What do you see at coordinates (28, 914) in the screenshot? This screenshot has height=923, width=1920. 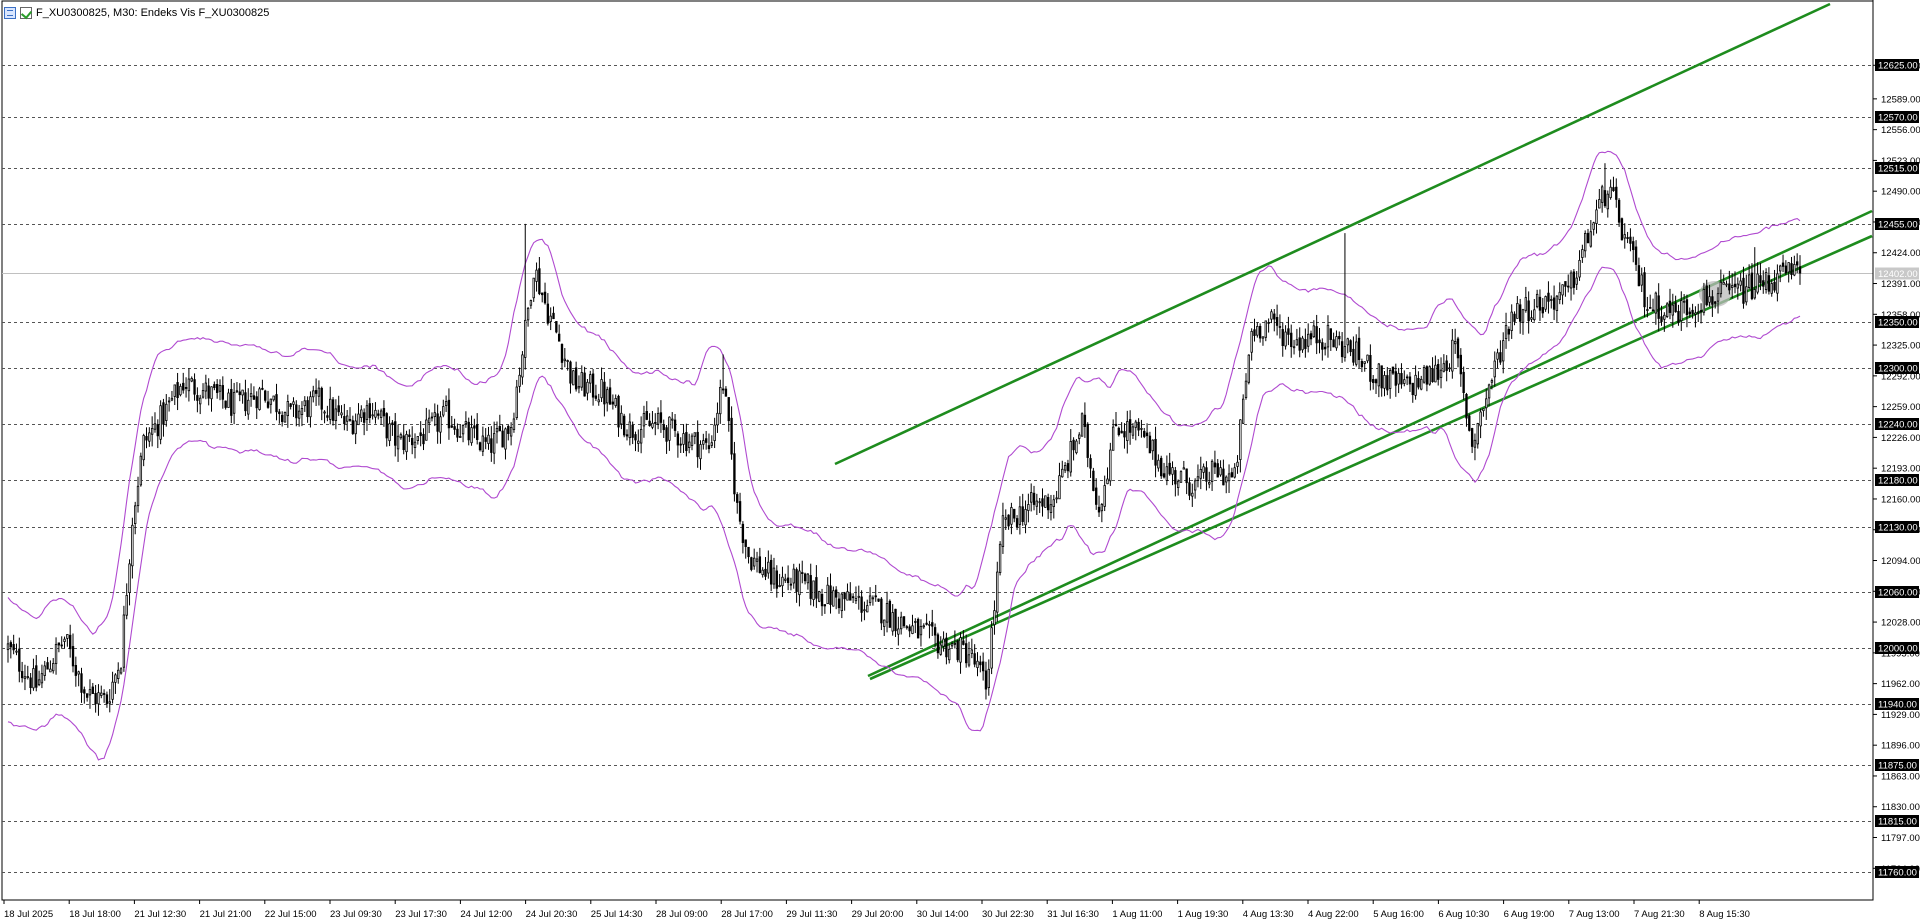 I see `time-tick-label: 18 Jul 2025` at bounding box center [28, 914].